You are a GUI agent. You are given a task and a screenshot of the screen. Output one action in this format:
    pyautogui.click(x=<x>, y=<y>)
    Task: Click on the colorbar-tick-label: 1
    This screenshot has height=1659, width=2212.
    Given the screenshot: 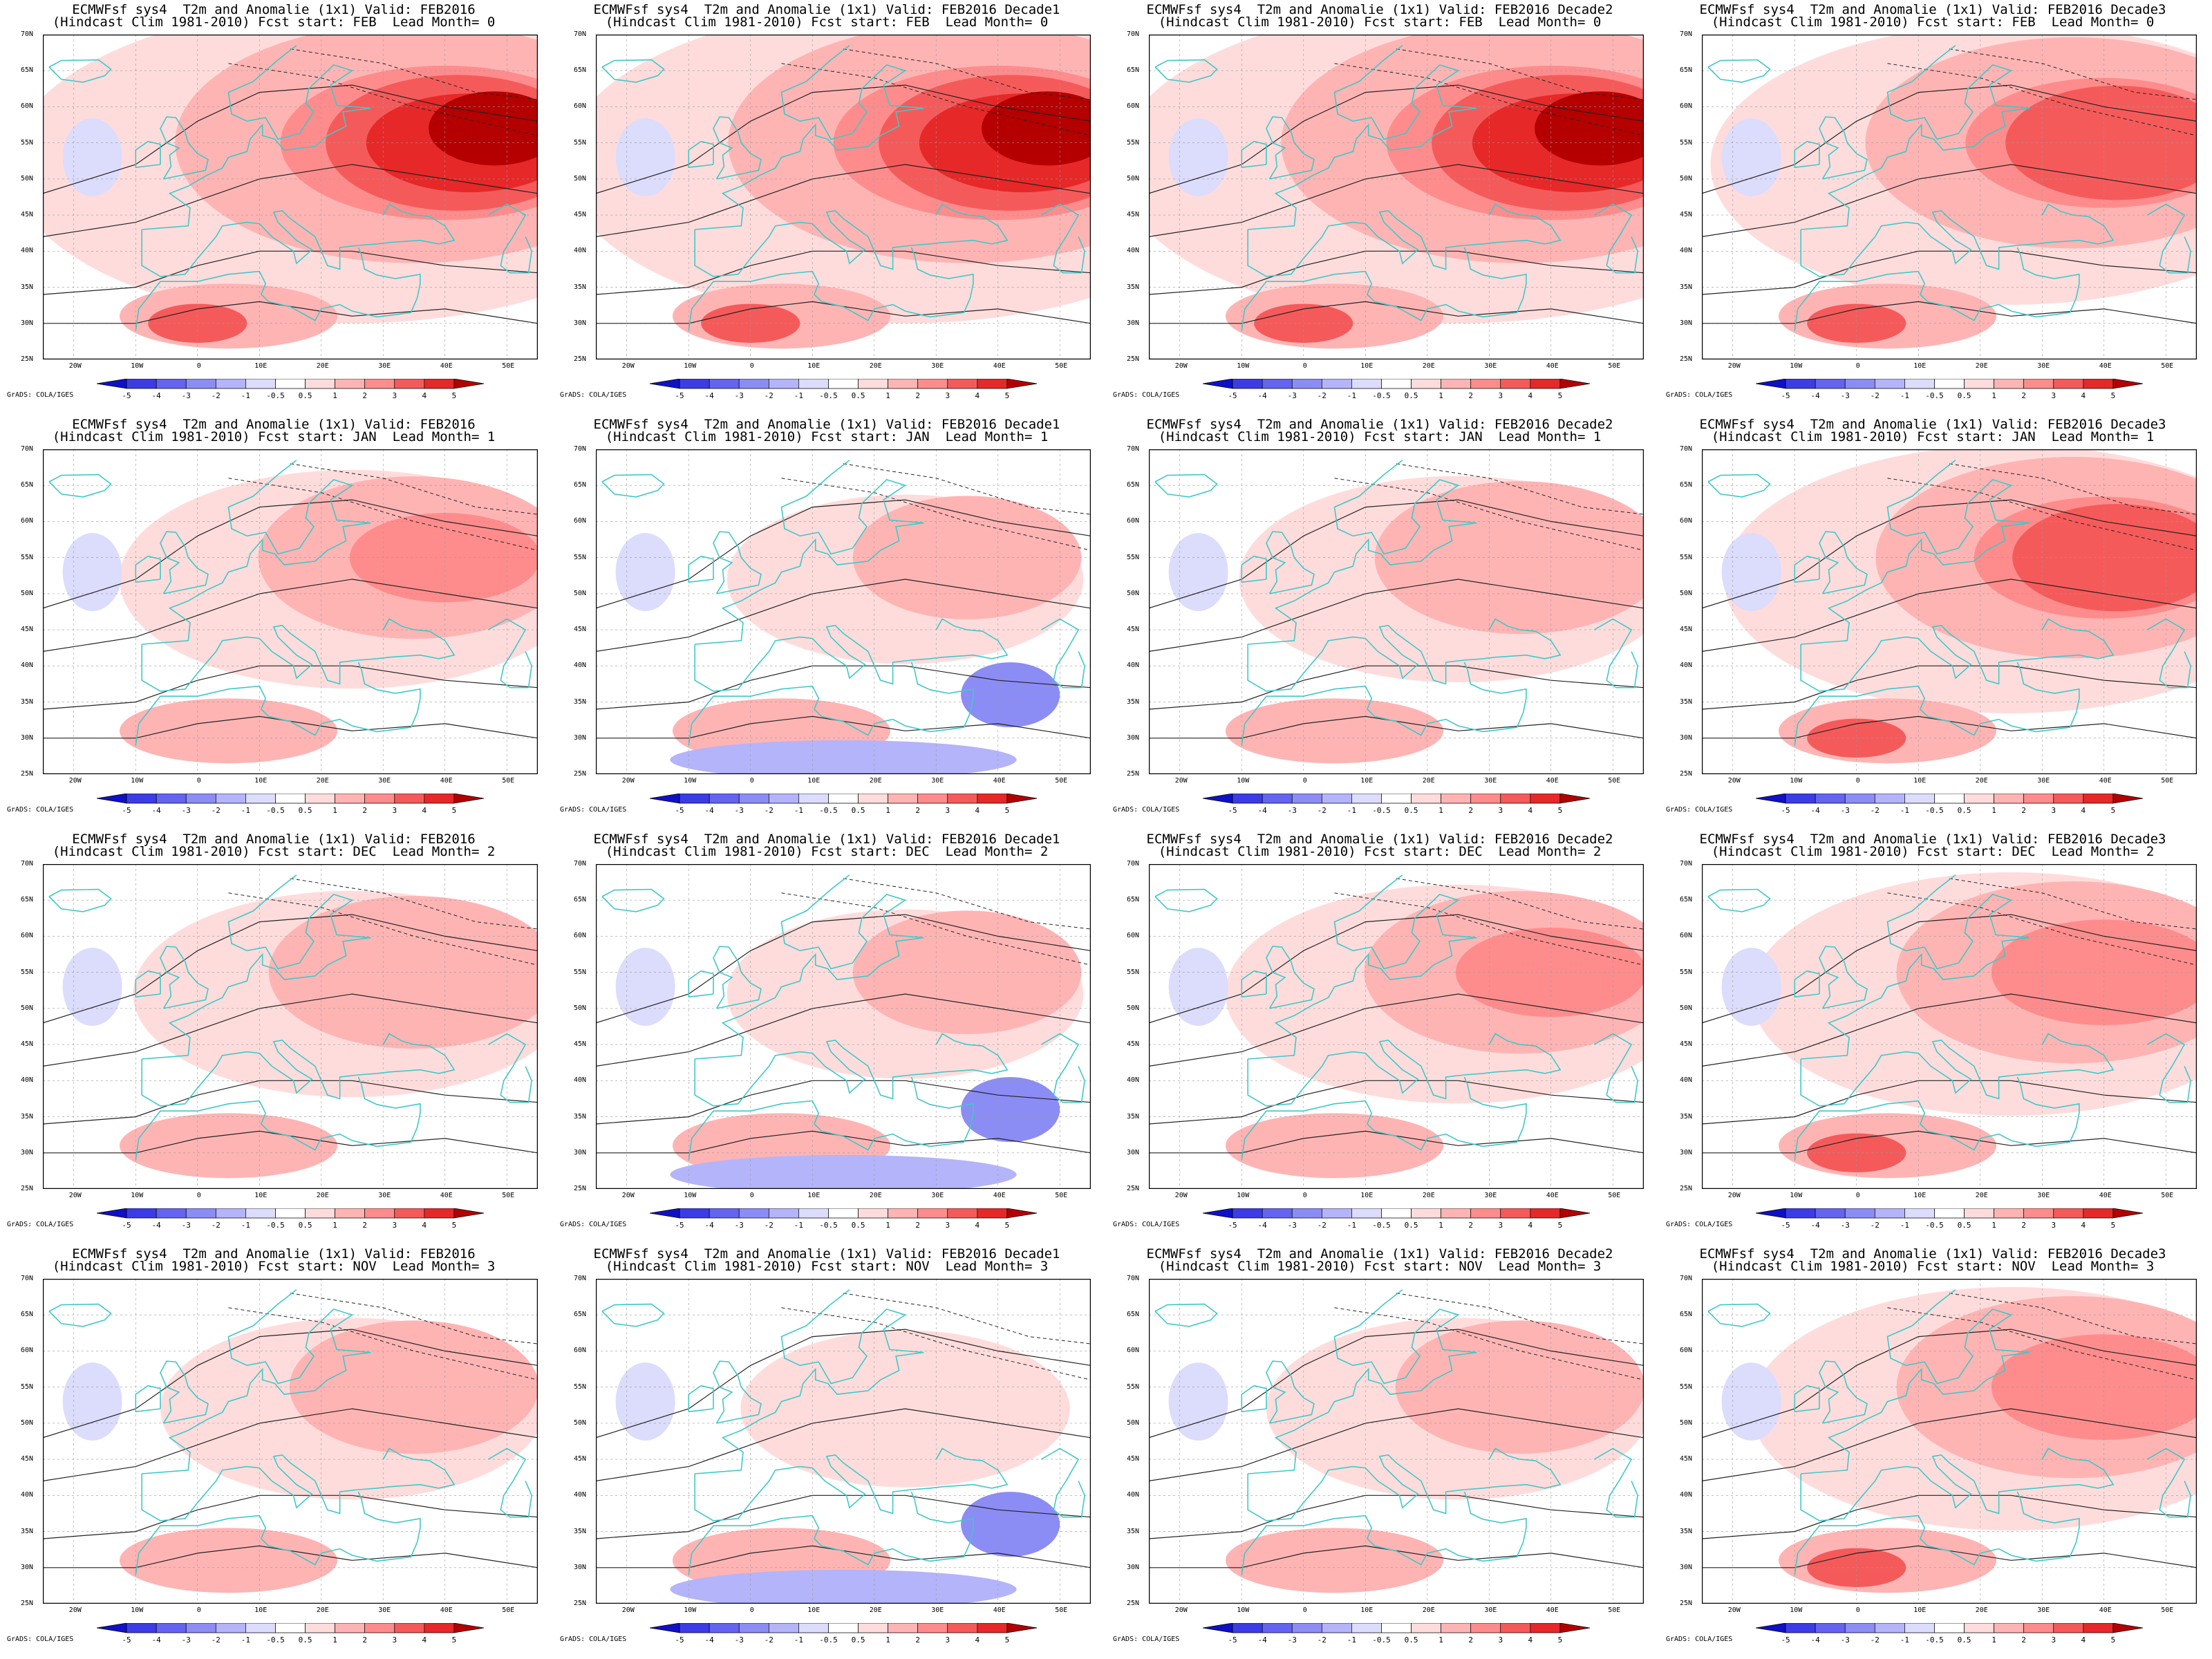 What is the action you would take?
    pyautogui.click(x=1441, y=1225)
    